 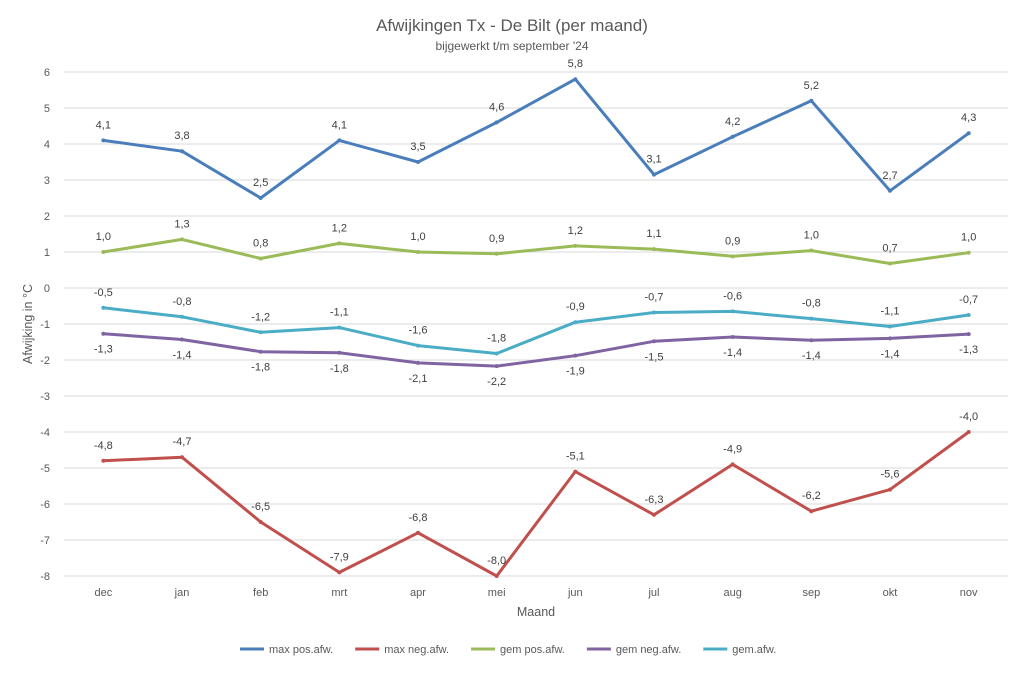 What do you see at coordinates (732, 593) in the screenshot?
I see `x-tick-label: aug` at bounding box center [732, 593].